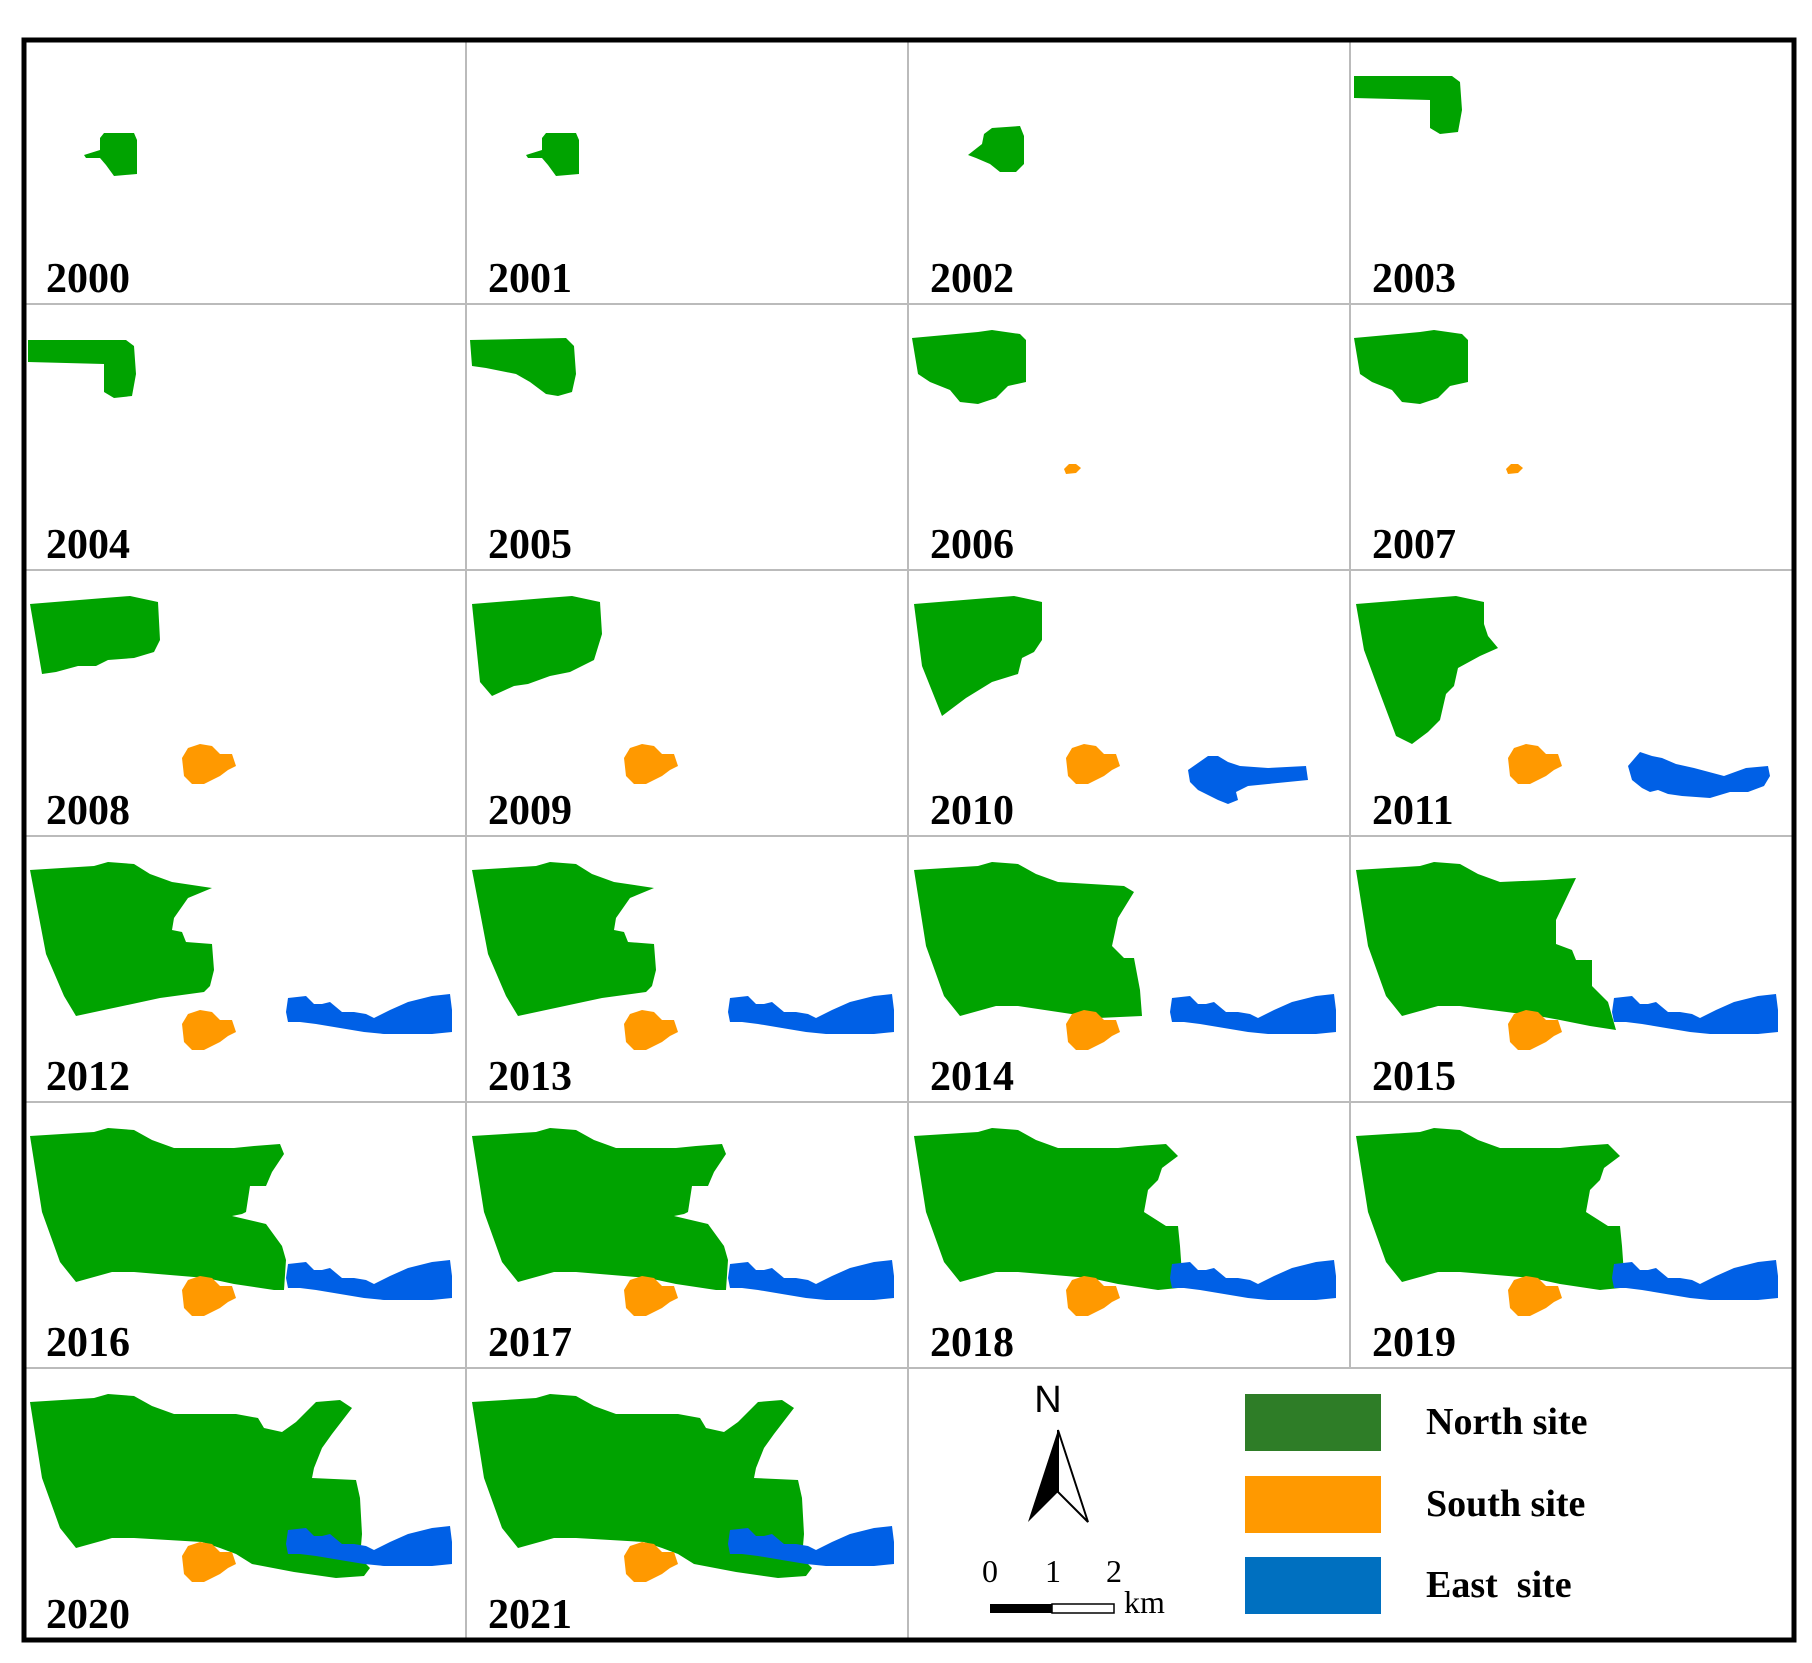  Describe the element at coordinates (1047, 1400) in the screenshot. I see `north-arrow-letter: N` at that location.